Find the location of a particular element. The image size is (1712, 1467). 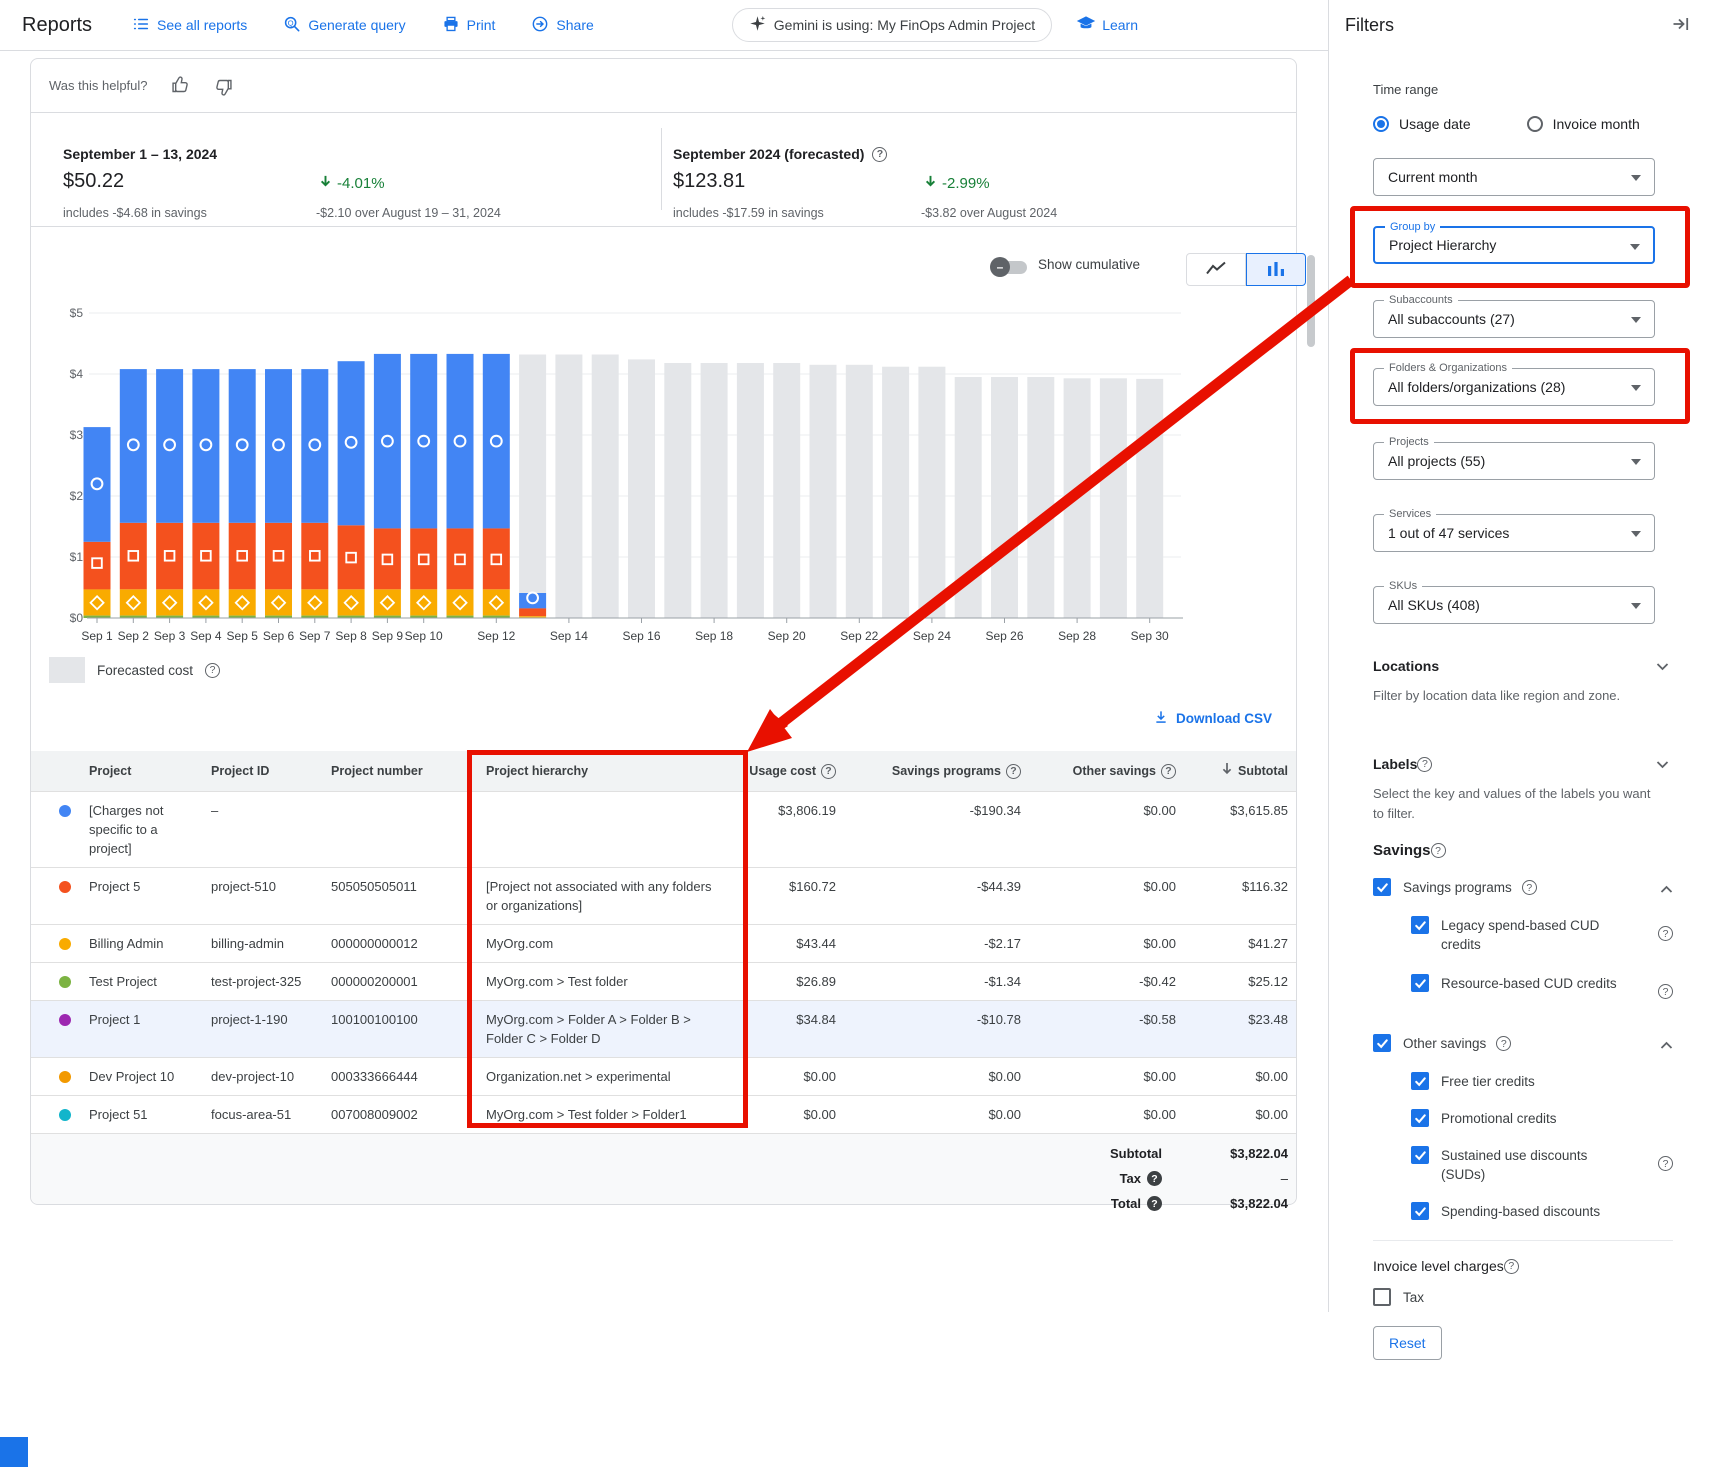

summary-tax-value: – is located at coordinates (1284, 1178).